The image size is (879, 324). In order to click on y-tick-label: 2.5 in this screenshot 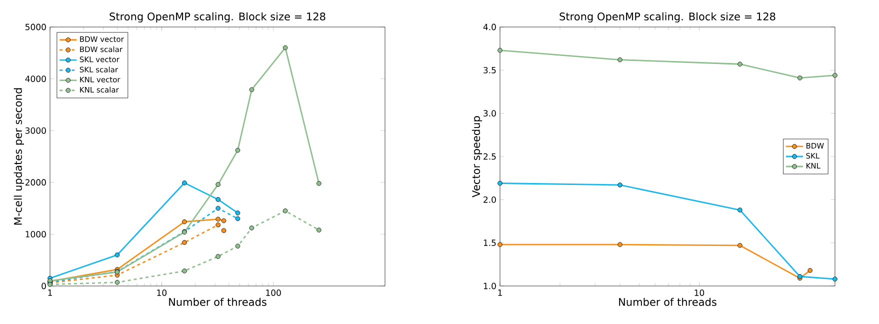, I will do `click(490, 156)`.